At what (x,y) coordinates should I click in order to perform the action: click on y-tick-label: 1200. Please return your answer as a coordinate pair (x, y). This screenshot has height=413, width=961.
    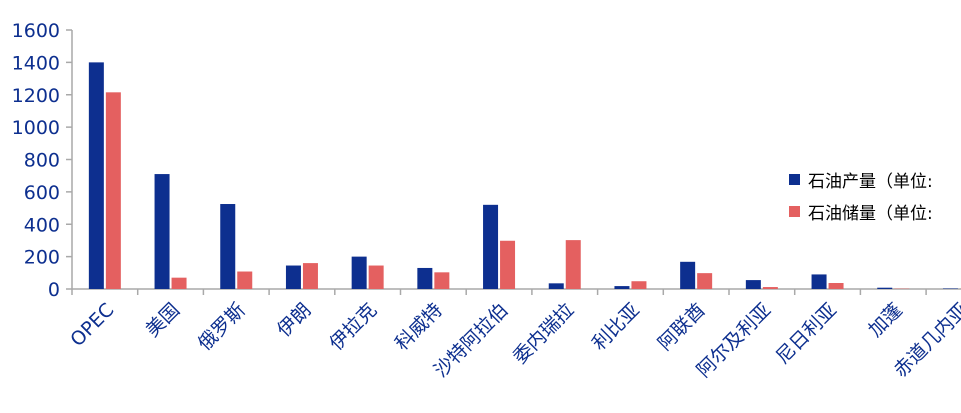
    Looking at the image, I should click on (36, 96).